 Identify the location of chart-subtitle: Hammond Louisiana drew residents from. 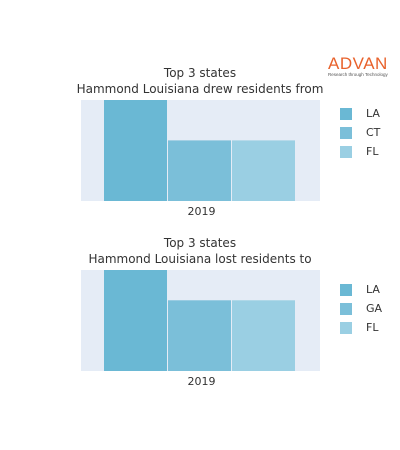
(200, 89).